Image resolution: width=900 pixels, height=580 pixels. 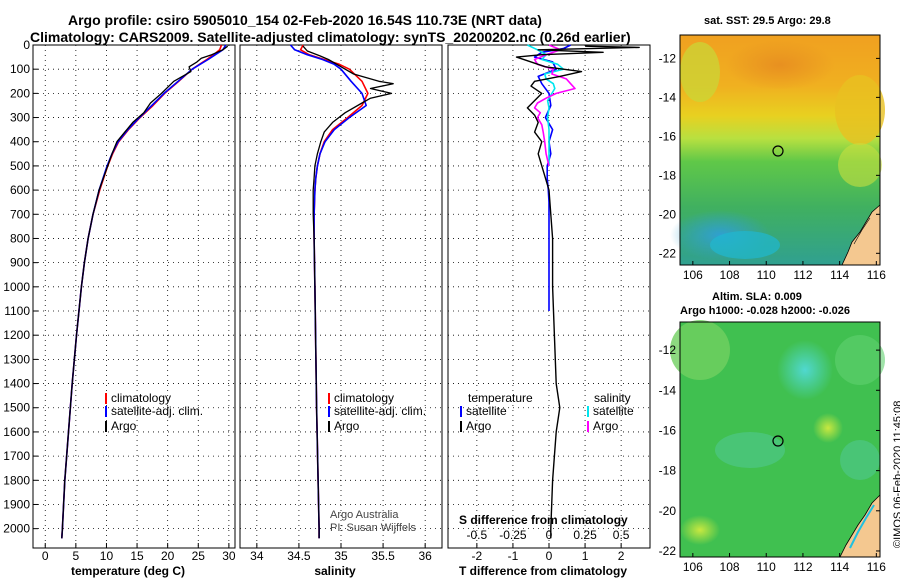 I want to click on x-tick-label: 36, so click(x=425, y=556).